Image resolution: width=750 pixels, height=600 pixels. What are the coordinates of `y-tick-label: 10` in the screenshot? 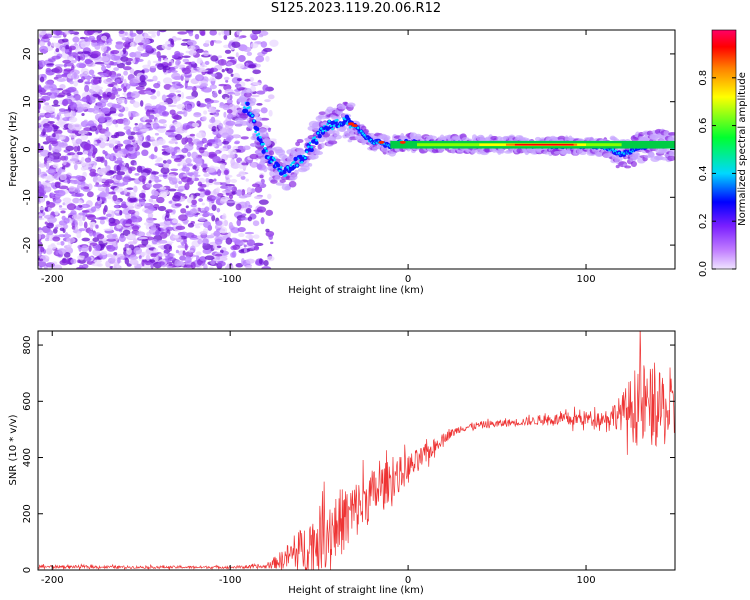 It's located at (27, 101).